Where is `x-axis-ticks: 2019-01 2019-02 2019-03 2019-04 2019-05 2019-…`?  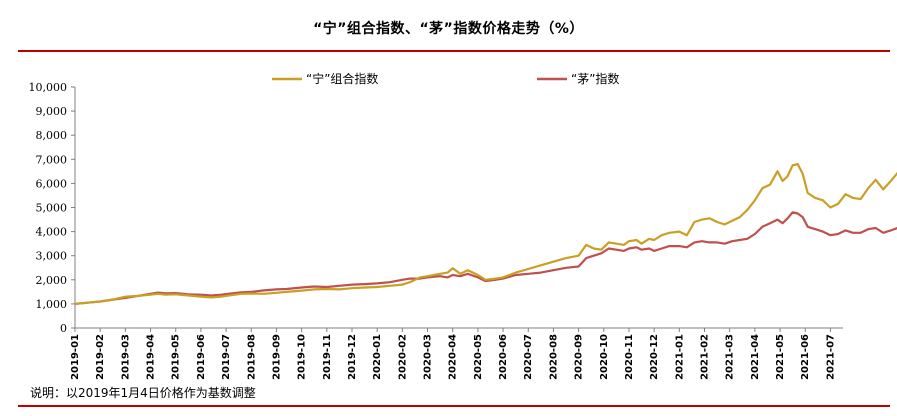 x-axis-ticks: 2019-01 2019-02 2019-03 2019-04 2019-05 2019-… is located at coordinates (453, 354).